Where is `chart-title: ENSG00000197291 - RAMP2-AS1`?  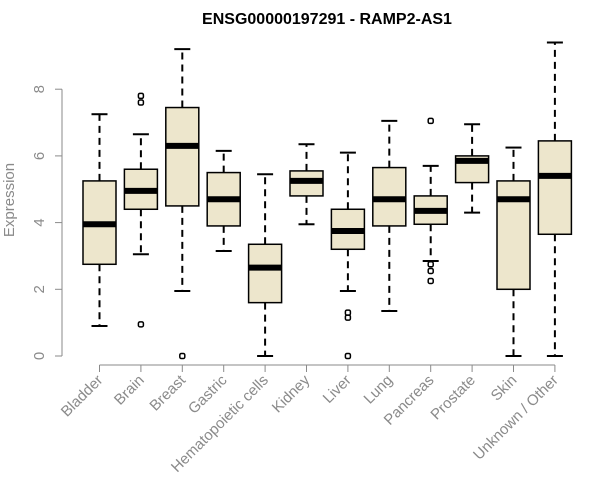 chart-title: ENSG00000197291 - RAMP2-AS1 is located at coordinates (327, 19).